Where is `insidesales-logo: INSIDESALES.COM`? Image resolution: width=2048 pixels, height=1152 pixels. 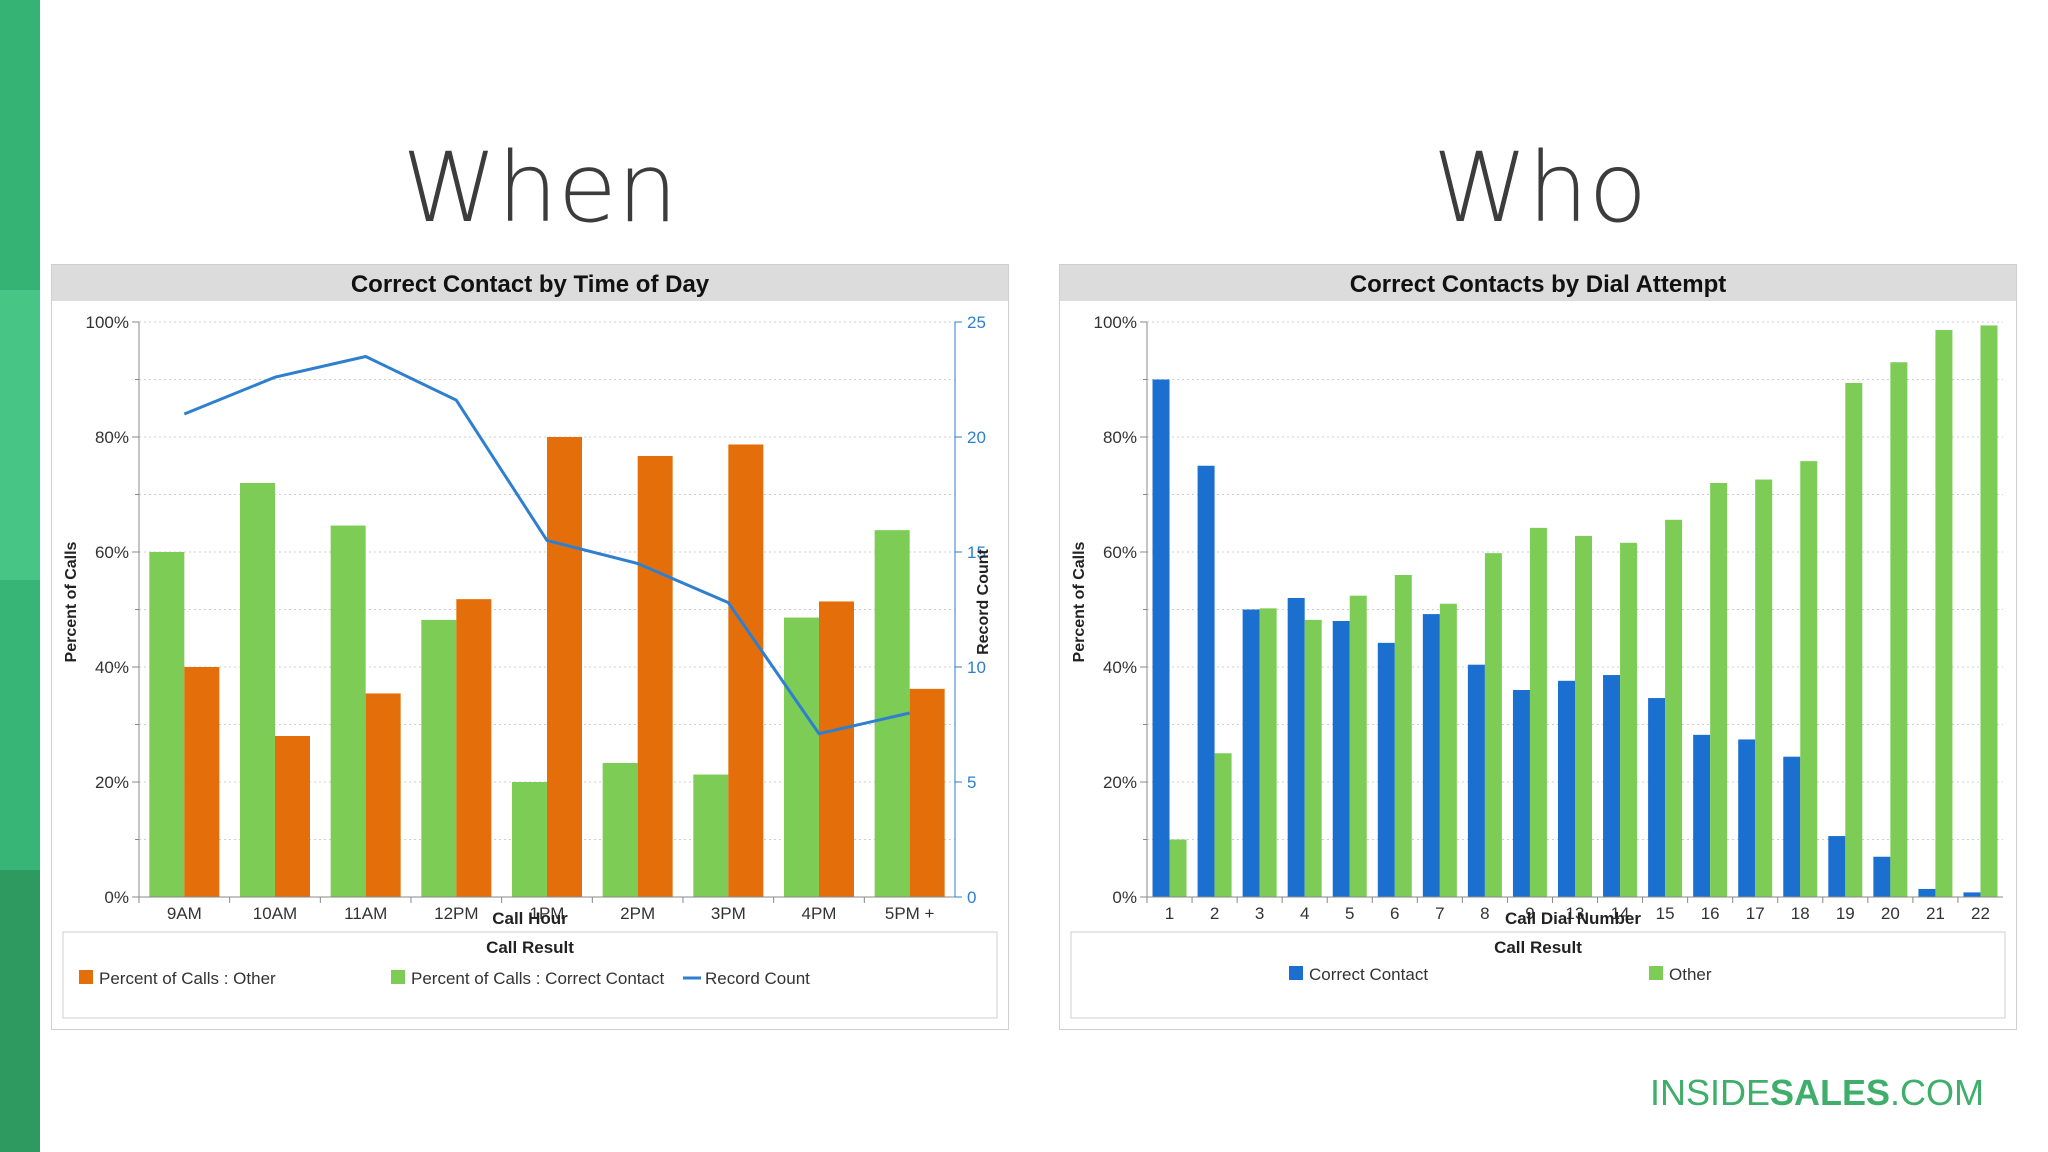 insidesales-logo: INSIDESALES.COM is located at coordinates (1817, 1093).